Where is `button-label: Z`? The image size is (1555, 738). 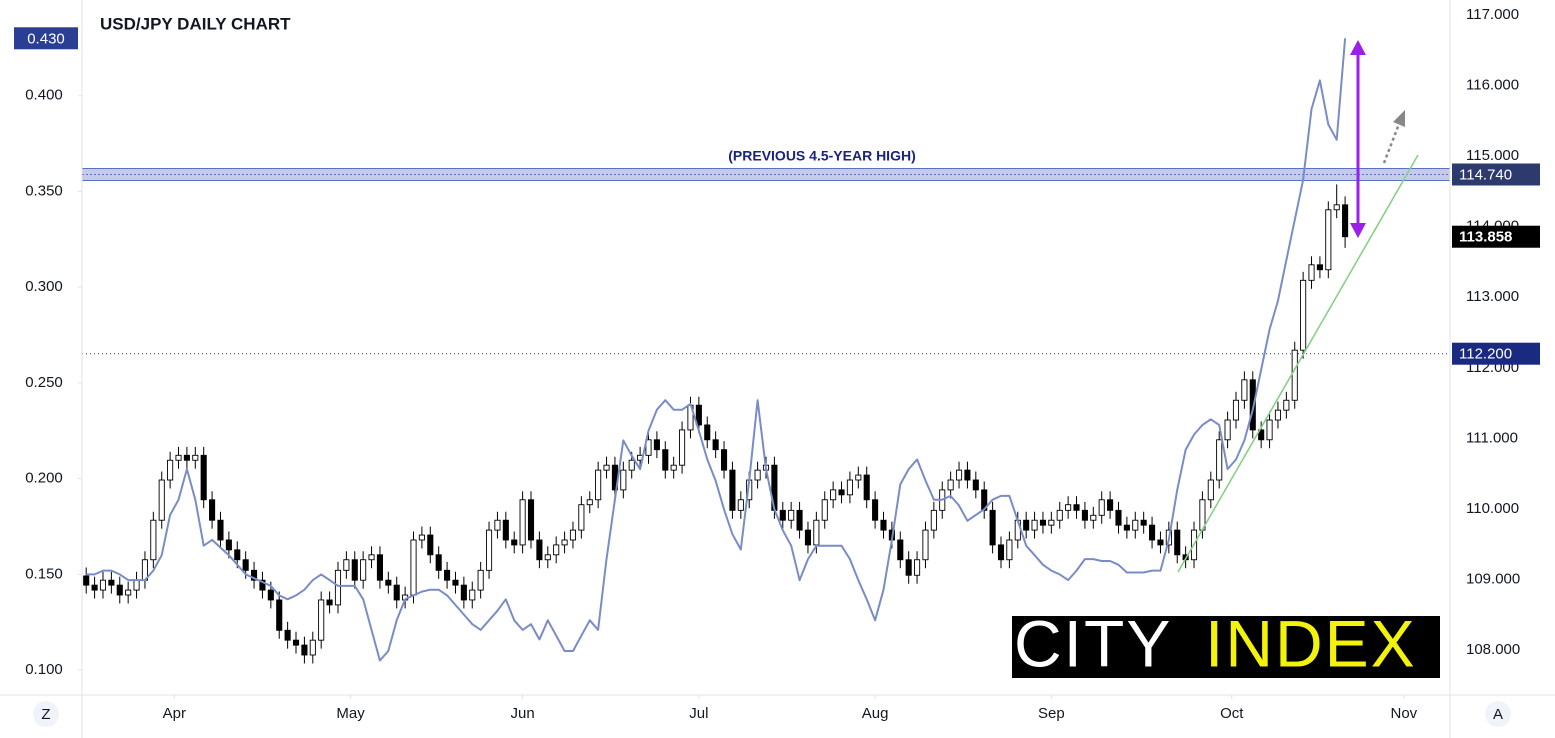
button-label: Z is located at coordinates (45, 714).